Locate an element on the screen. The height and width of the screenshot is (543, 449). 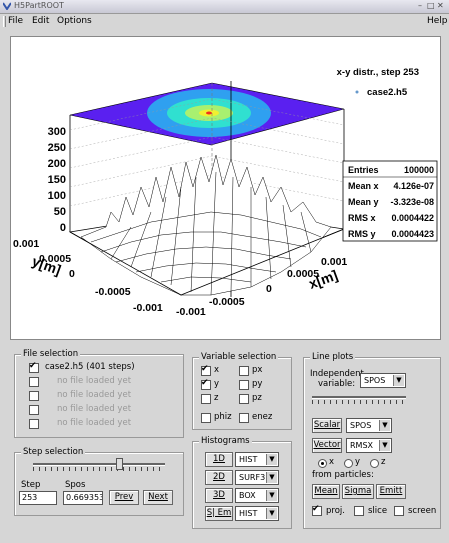
z-tick-label: 200 is located at coordinates (57, 164).